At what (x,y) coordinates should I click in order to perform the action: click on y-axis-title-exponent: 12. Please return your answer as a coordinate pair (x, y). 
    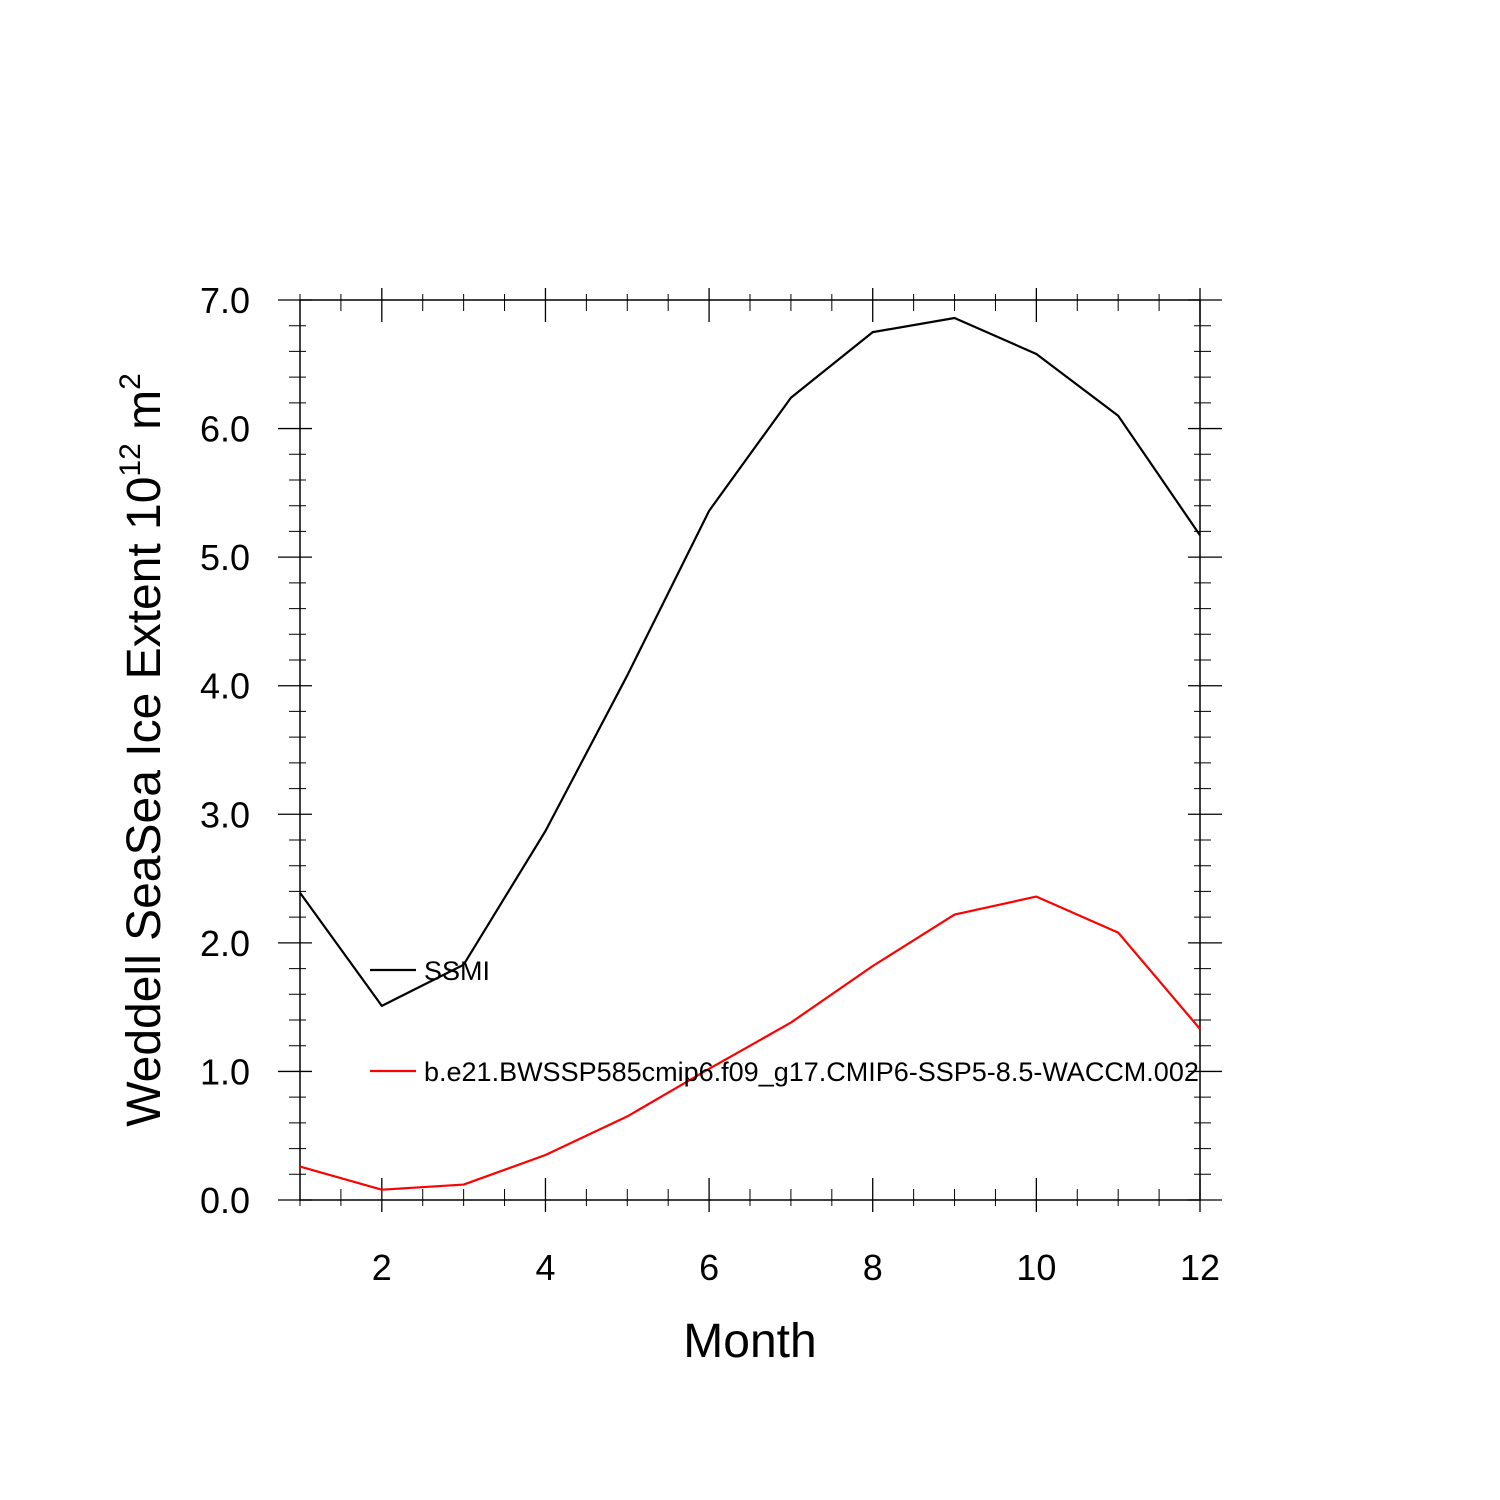
    Looking at the image, I should click on (130, 459).